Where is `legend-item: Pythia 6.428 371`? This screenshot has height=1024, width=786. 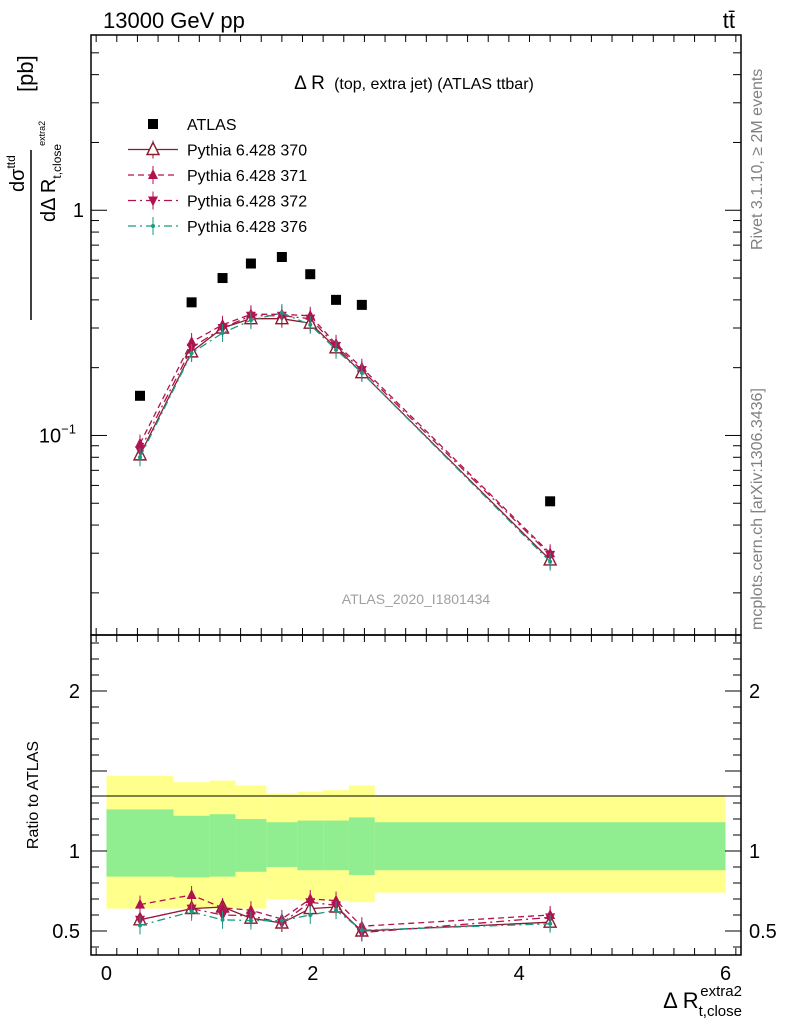
legend-item: Pythia 6.428 371 is located at coordinates (217, 175).